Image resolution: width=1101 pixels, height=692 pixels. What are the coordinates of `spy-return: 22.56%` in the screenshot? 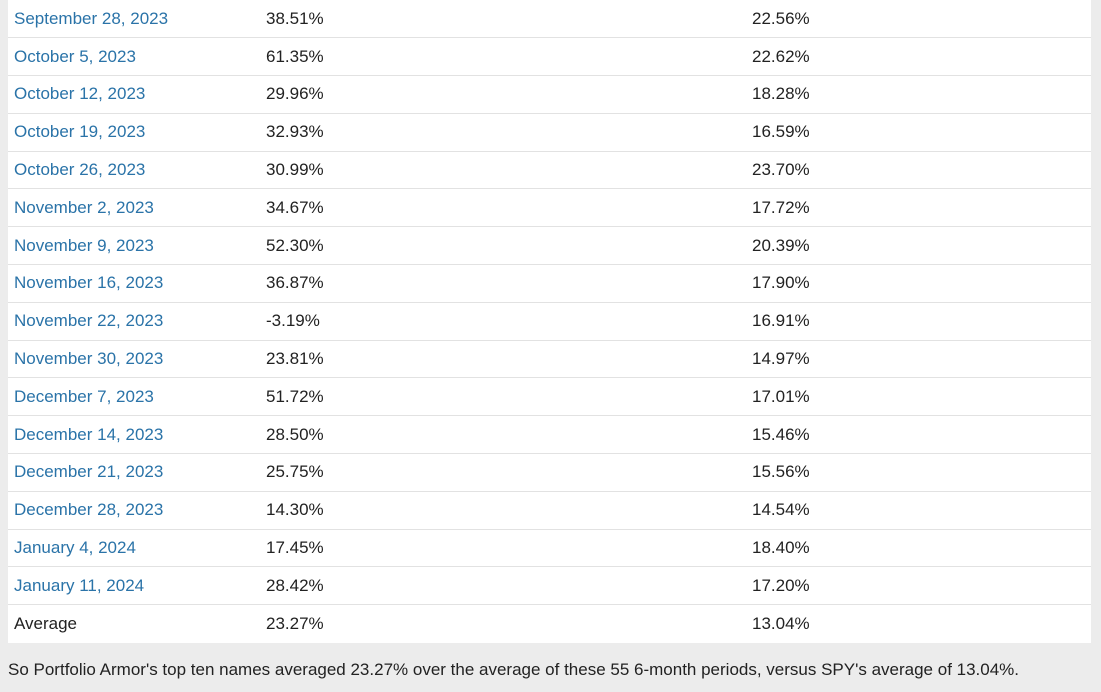 It's located at (781, 18).